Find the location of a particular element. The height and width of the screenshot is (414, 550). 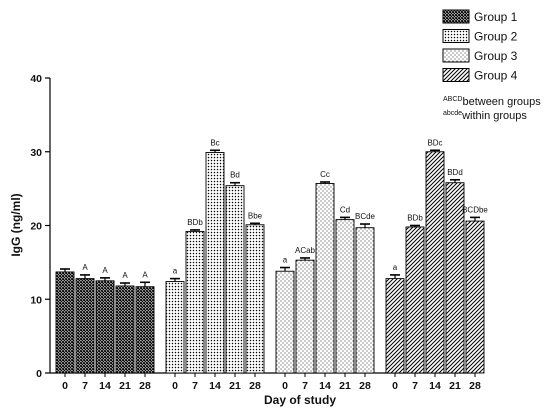

y-tick-label: 0 is located at coordinates (39, 374).